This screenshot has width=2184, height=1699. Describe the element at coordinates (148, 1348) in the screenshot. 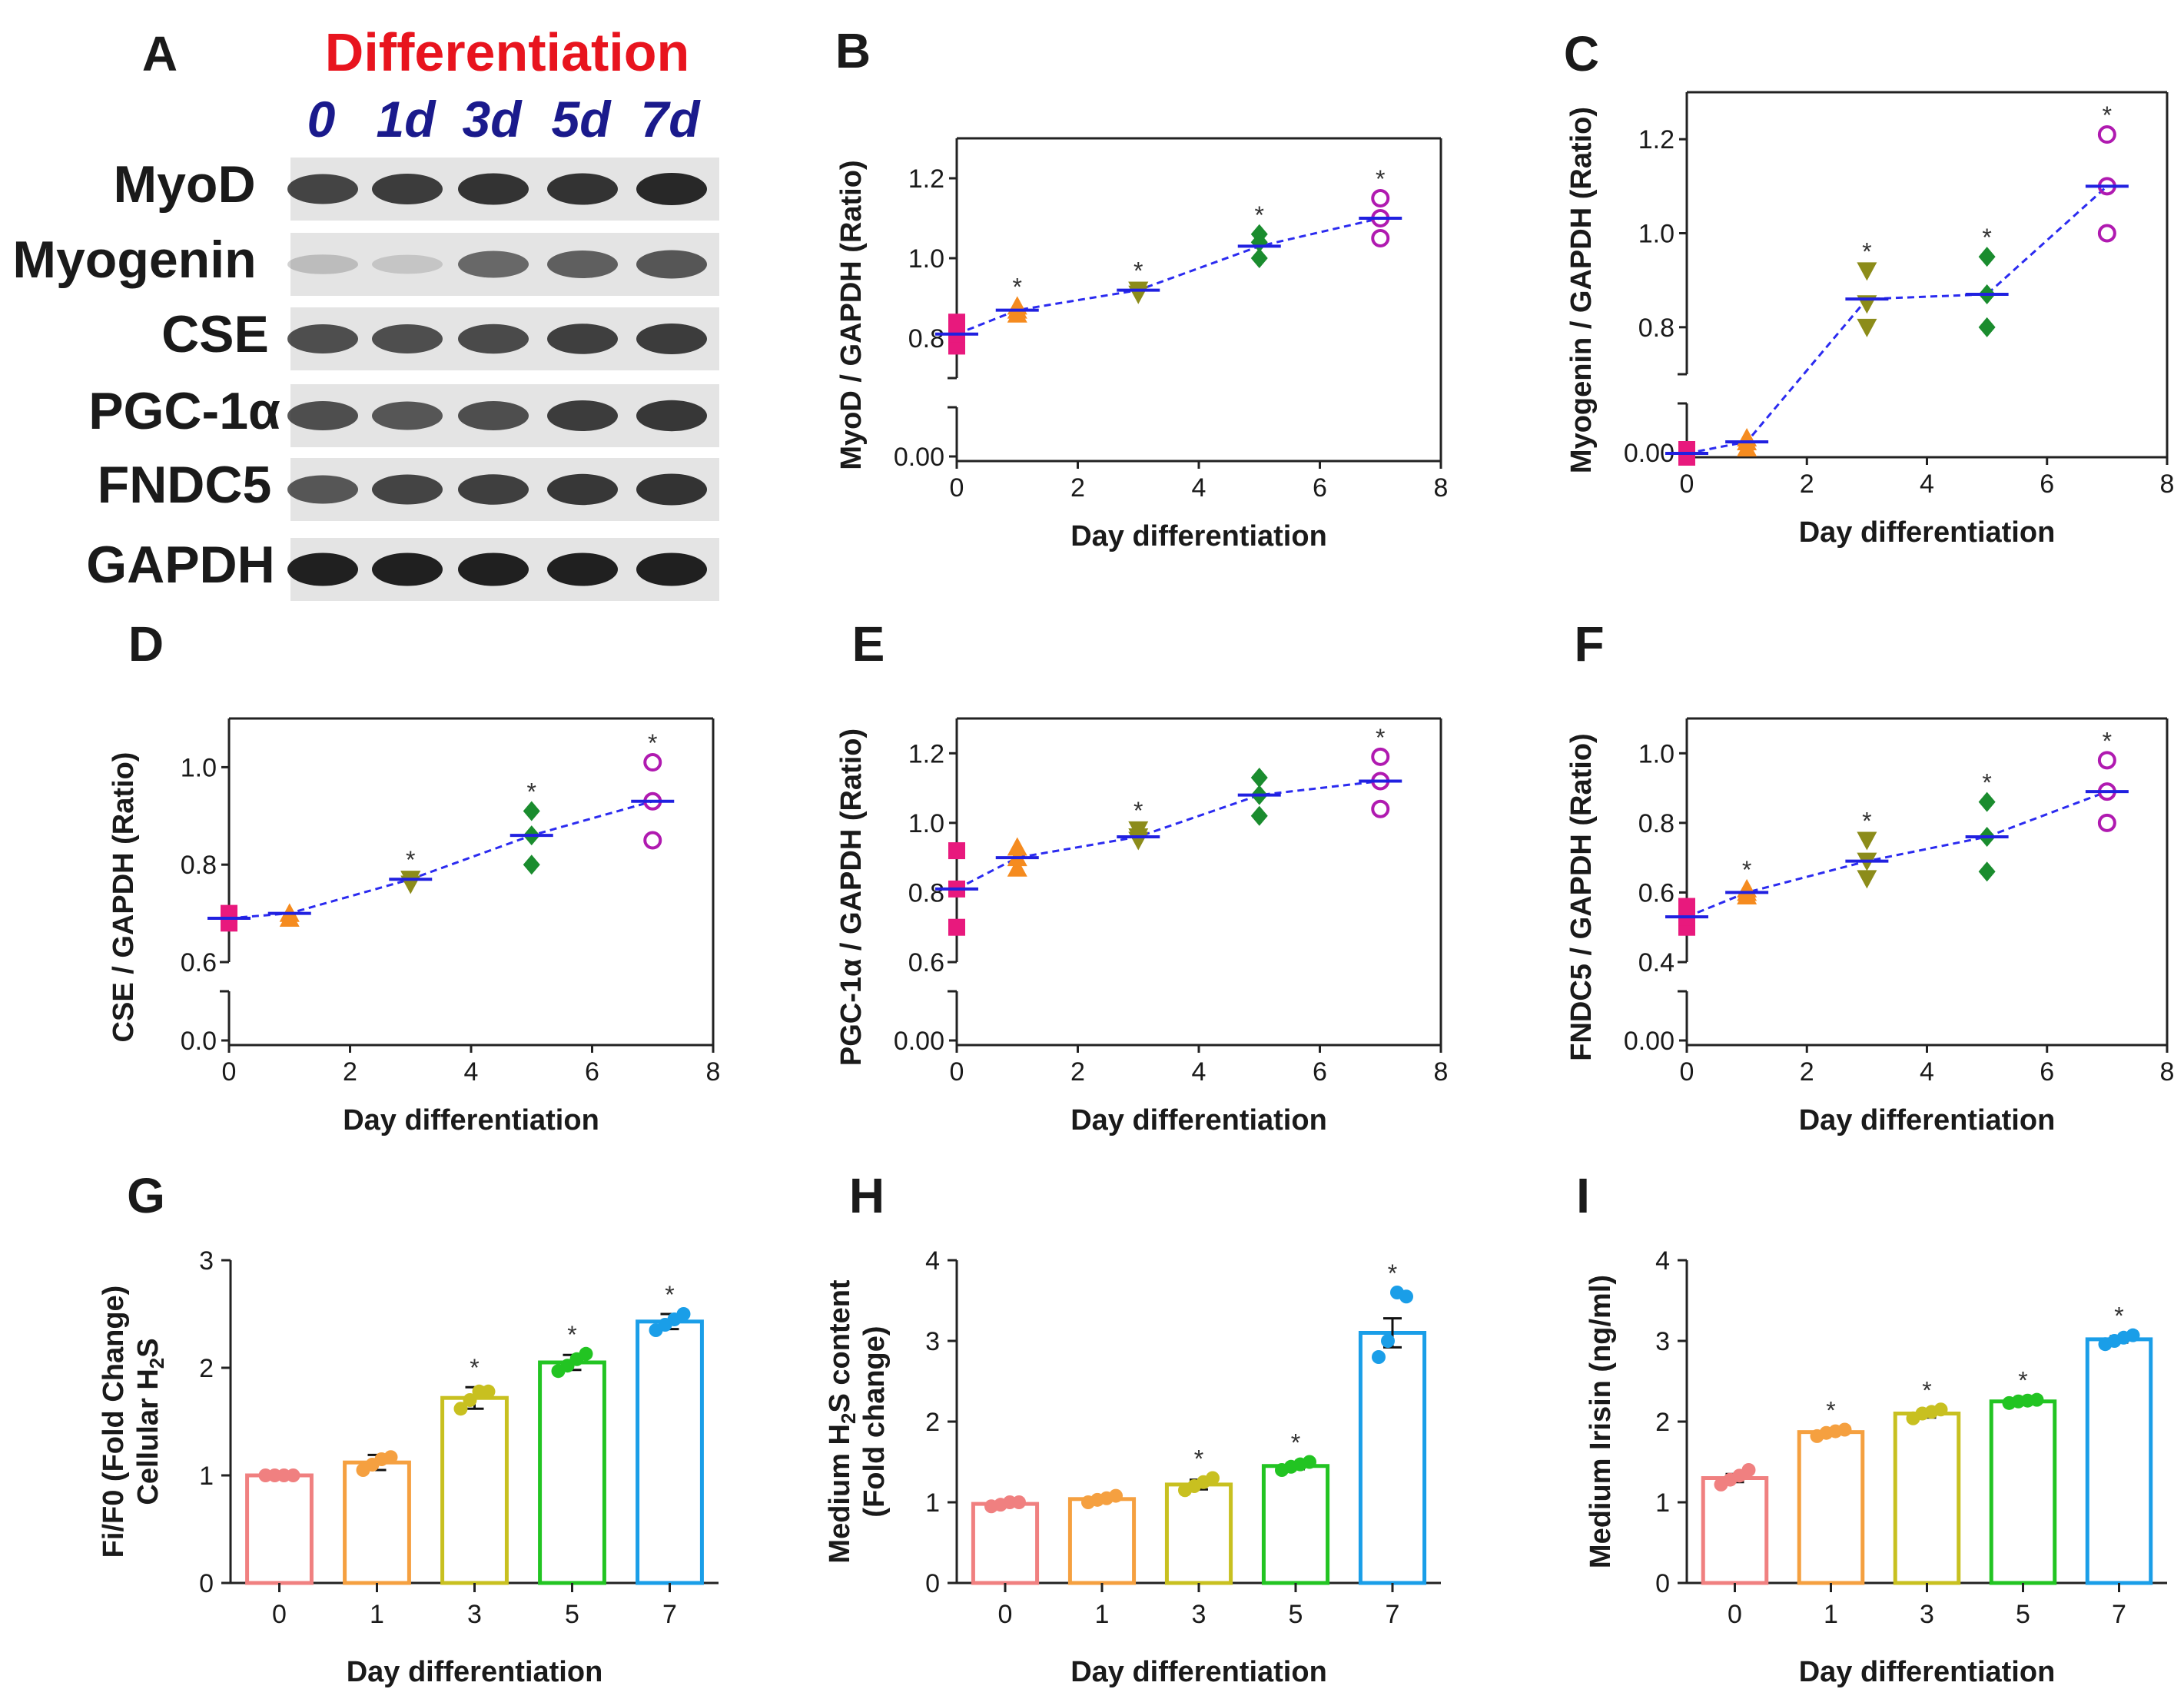

I see `label-part: S` at that location.